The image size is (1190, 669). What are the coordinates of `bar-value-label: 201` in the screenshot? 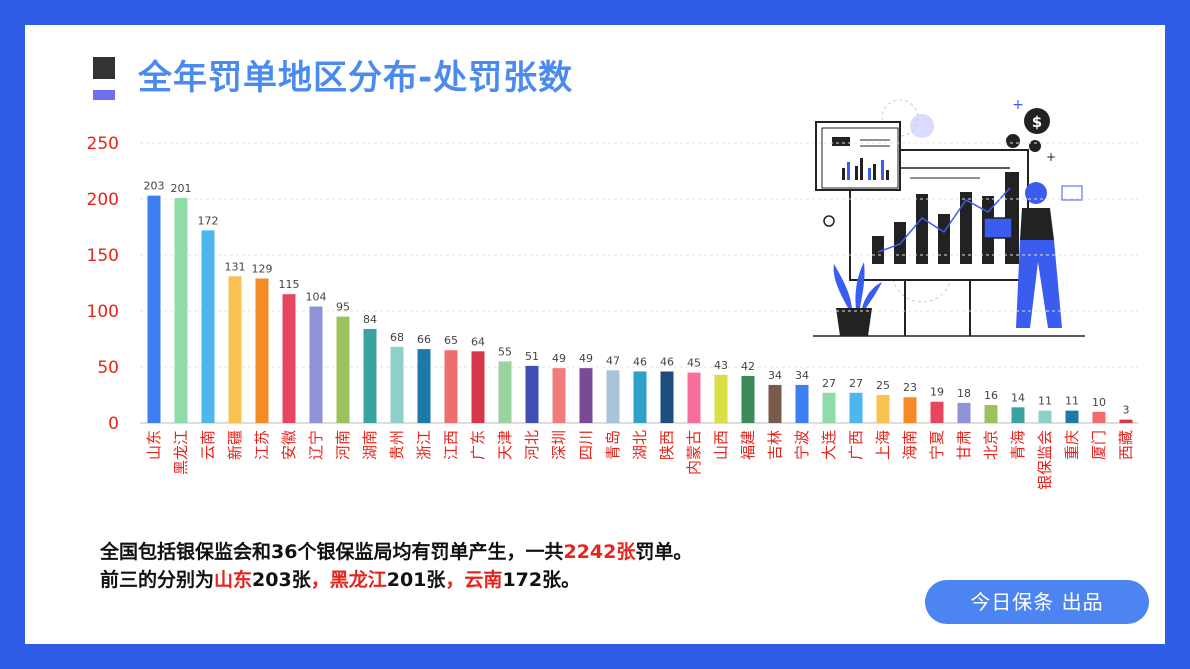 It's located at (181, 188).